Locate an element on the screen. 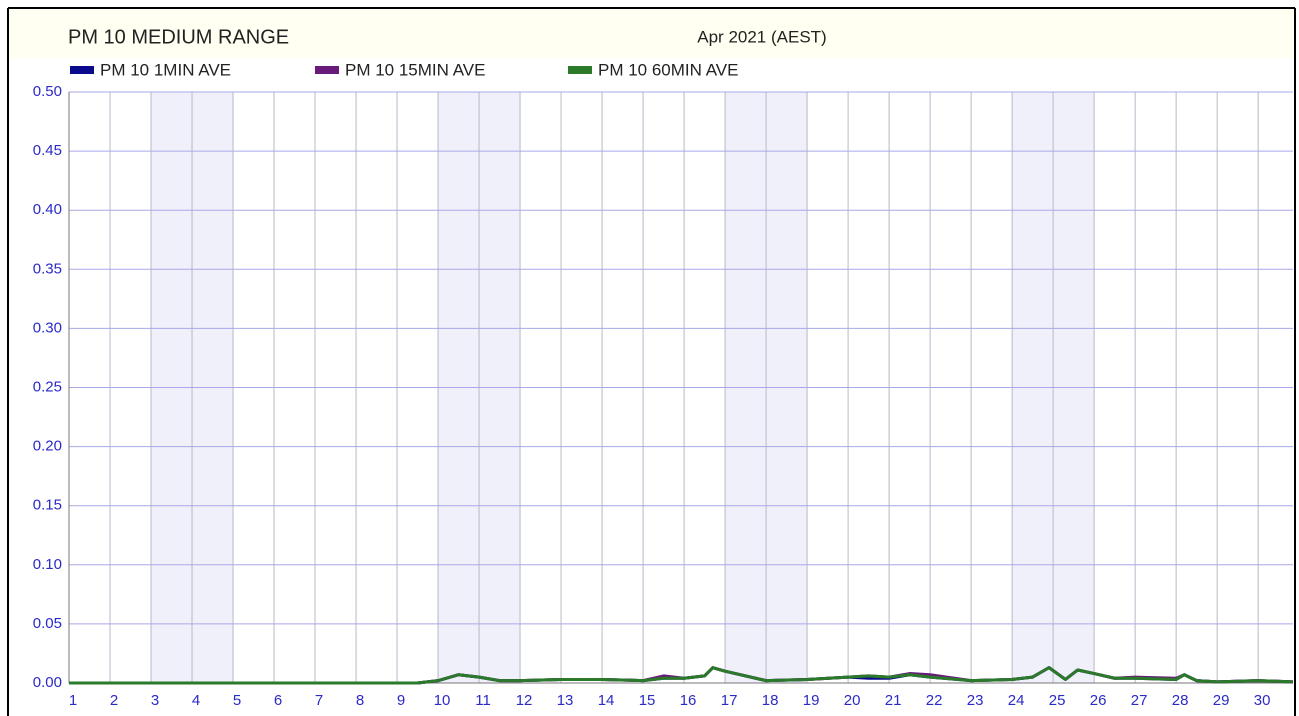  x-tick-label: 17 is located at coordinates (729, 700).